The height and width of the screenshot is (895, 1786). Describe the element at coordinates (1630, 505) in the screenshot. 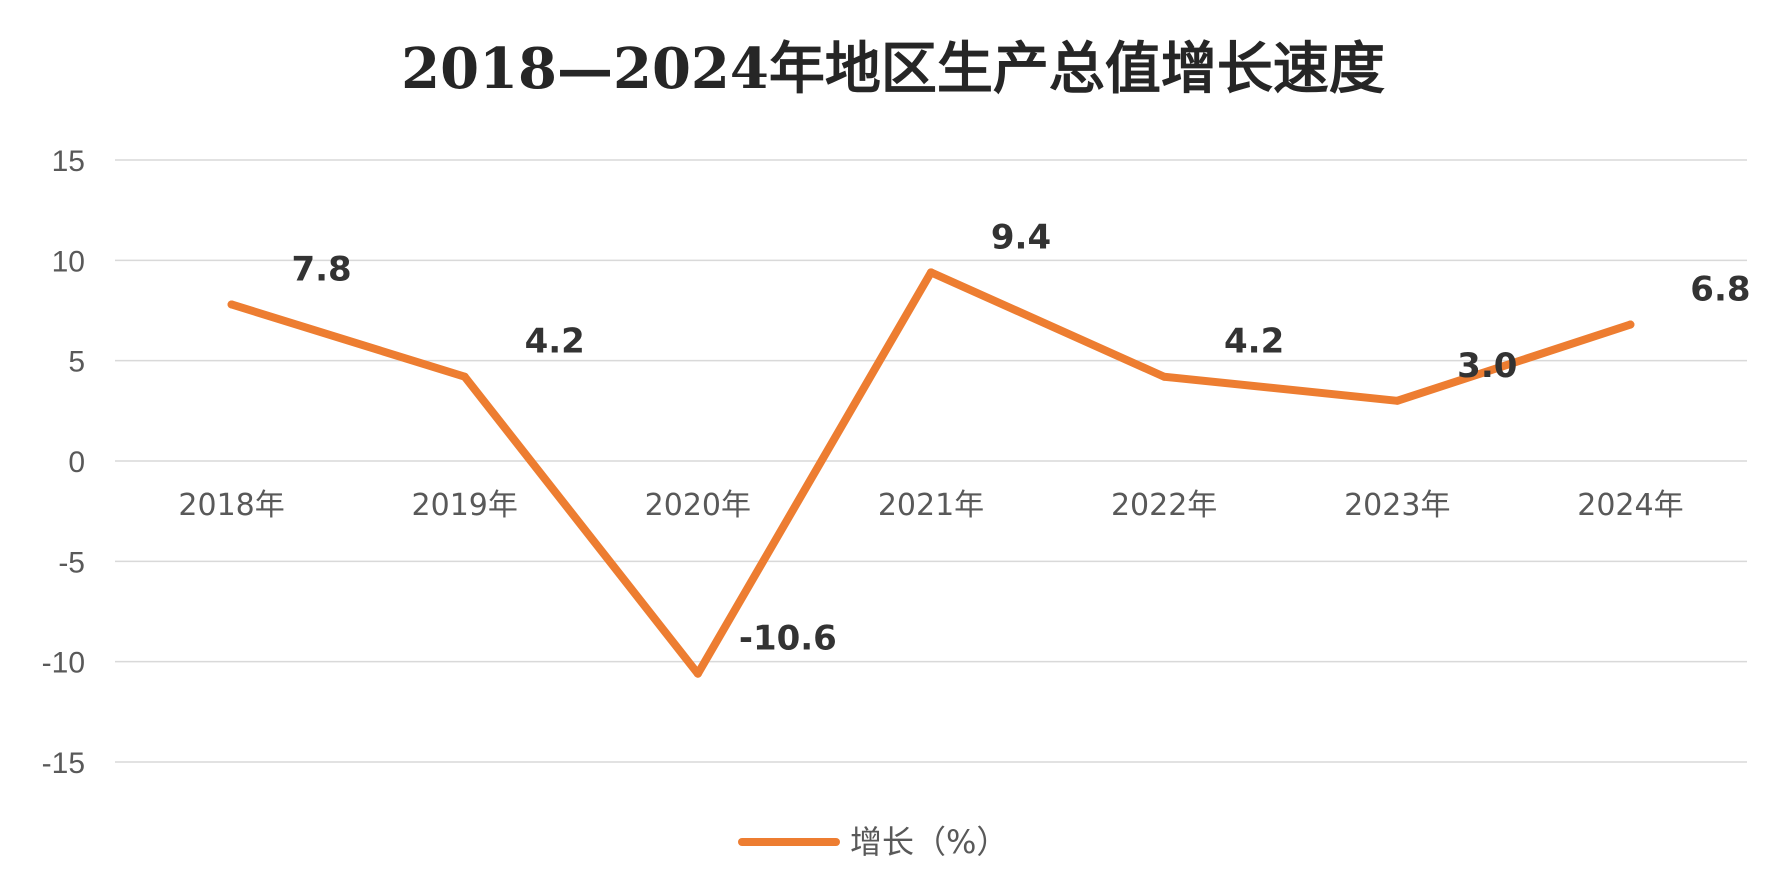

I see `x-tick-label: 2024年` at that location.